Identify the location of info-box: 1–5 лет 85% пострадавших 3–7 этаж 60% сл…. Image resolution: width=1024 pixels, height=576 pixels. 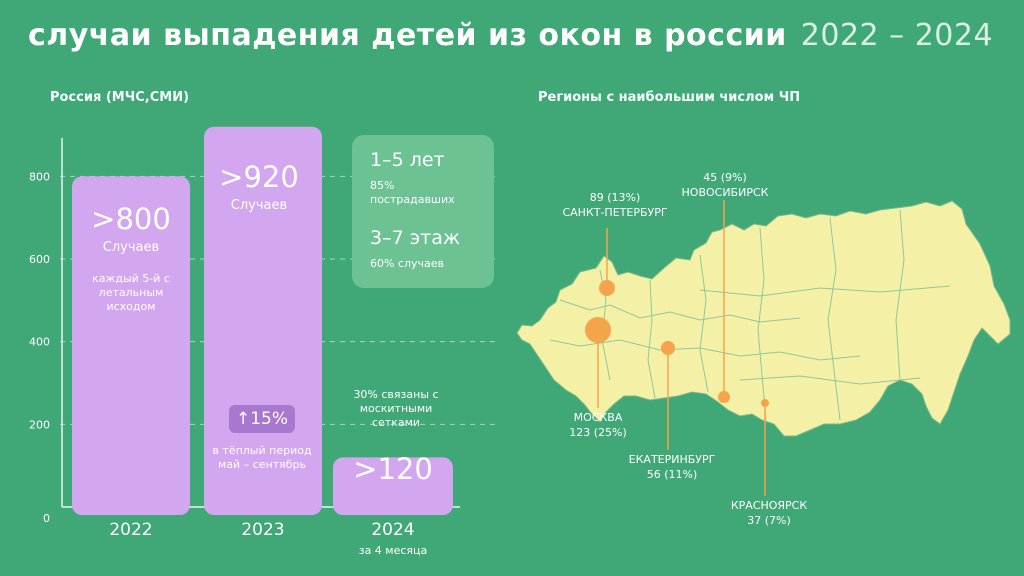
(423, 211).